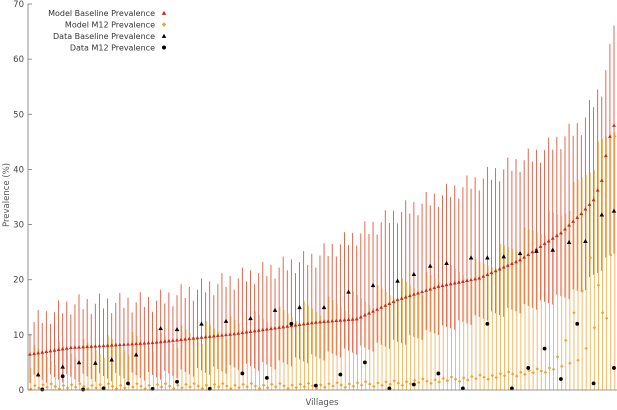  Describe the element at coordinates (101, 13) in the screenshot. I see `legend-label: Model Baseline Prevalence` at that location.